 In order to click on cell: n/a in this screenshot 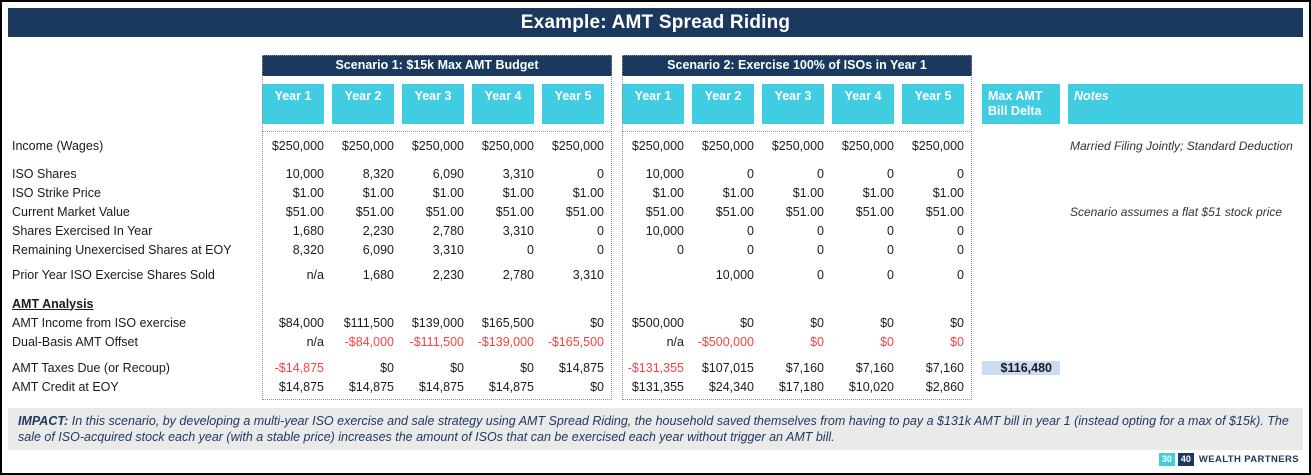, I will do `click(315, 341)`.